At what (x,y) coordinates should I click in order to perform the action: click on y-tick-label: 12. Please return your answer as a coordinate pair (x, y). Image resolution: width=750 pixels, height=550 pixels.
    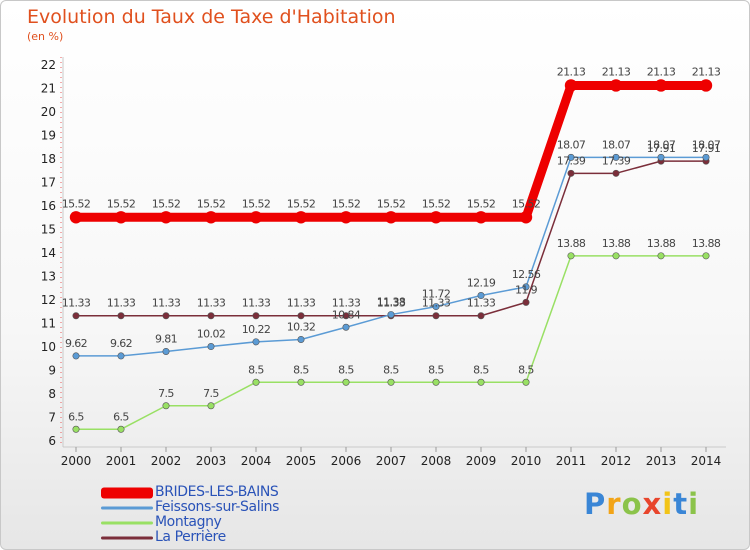
    Looking at the image, I should click on (48, 300).